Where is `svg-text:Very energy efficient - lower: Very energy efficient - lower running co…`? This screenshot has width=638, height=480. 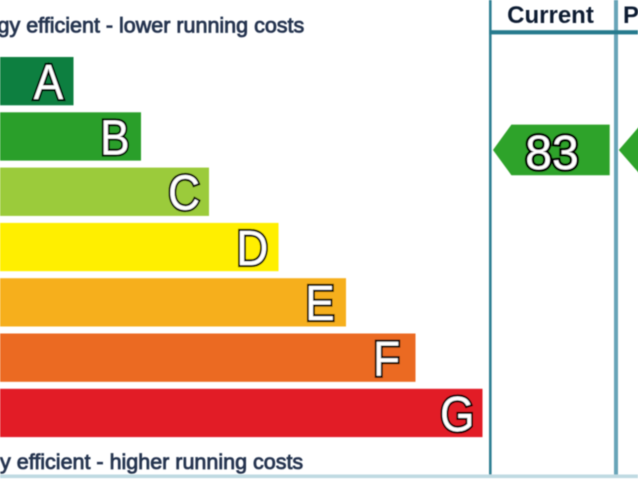 svg-text:Very energy efficient - lower: Very energy efficient - lower running co… is located at coordinates (152, 26).